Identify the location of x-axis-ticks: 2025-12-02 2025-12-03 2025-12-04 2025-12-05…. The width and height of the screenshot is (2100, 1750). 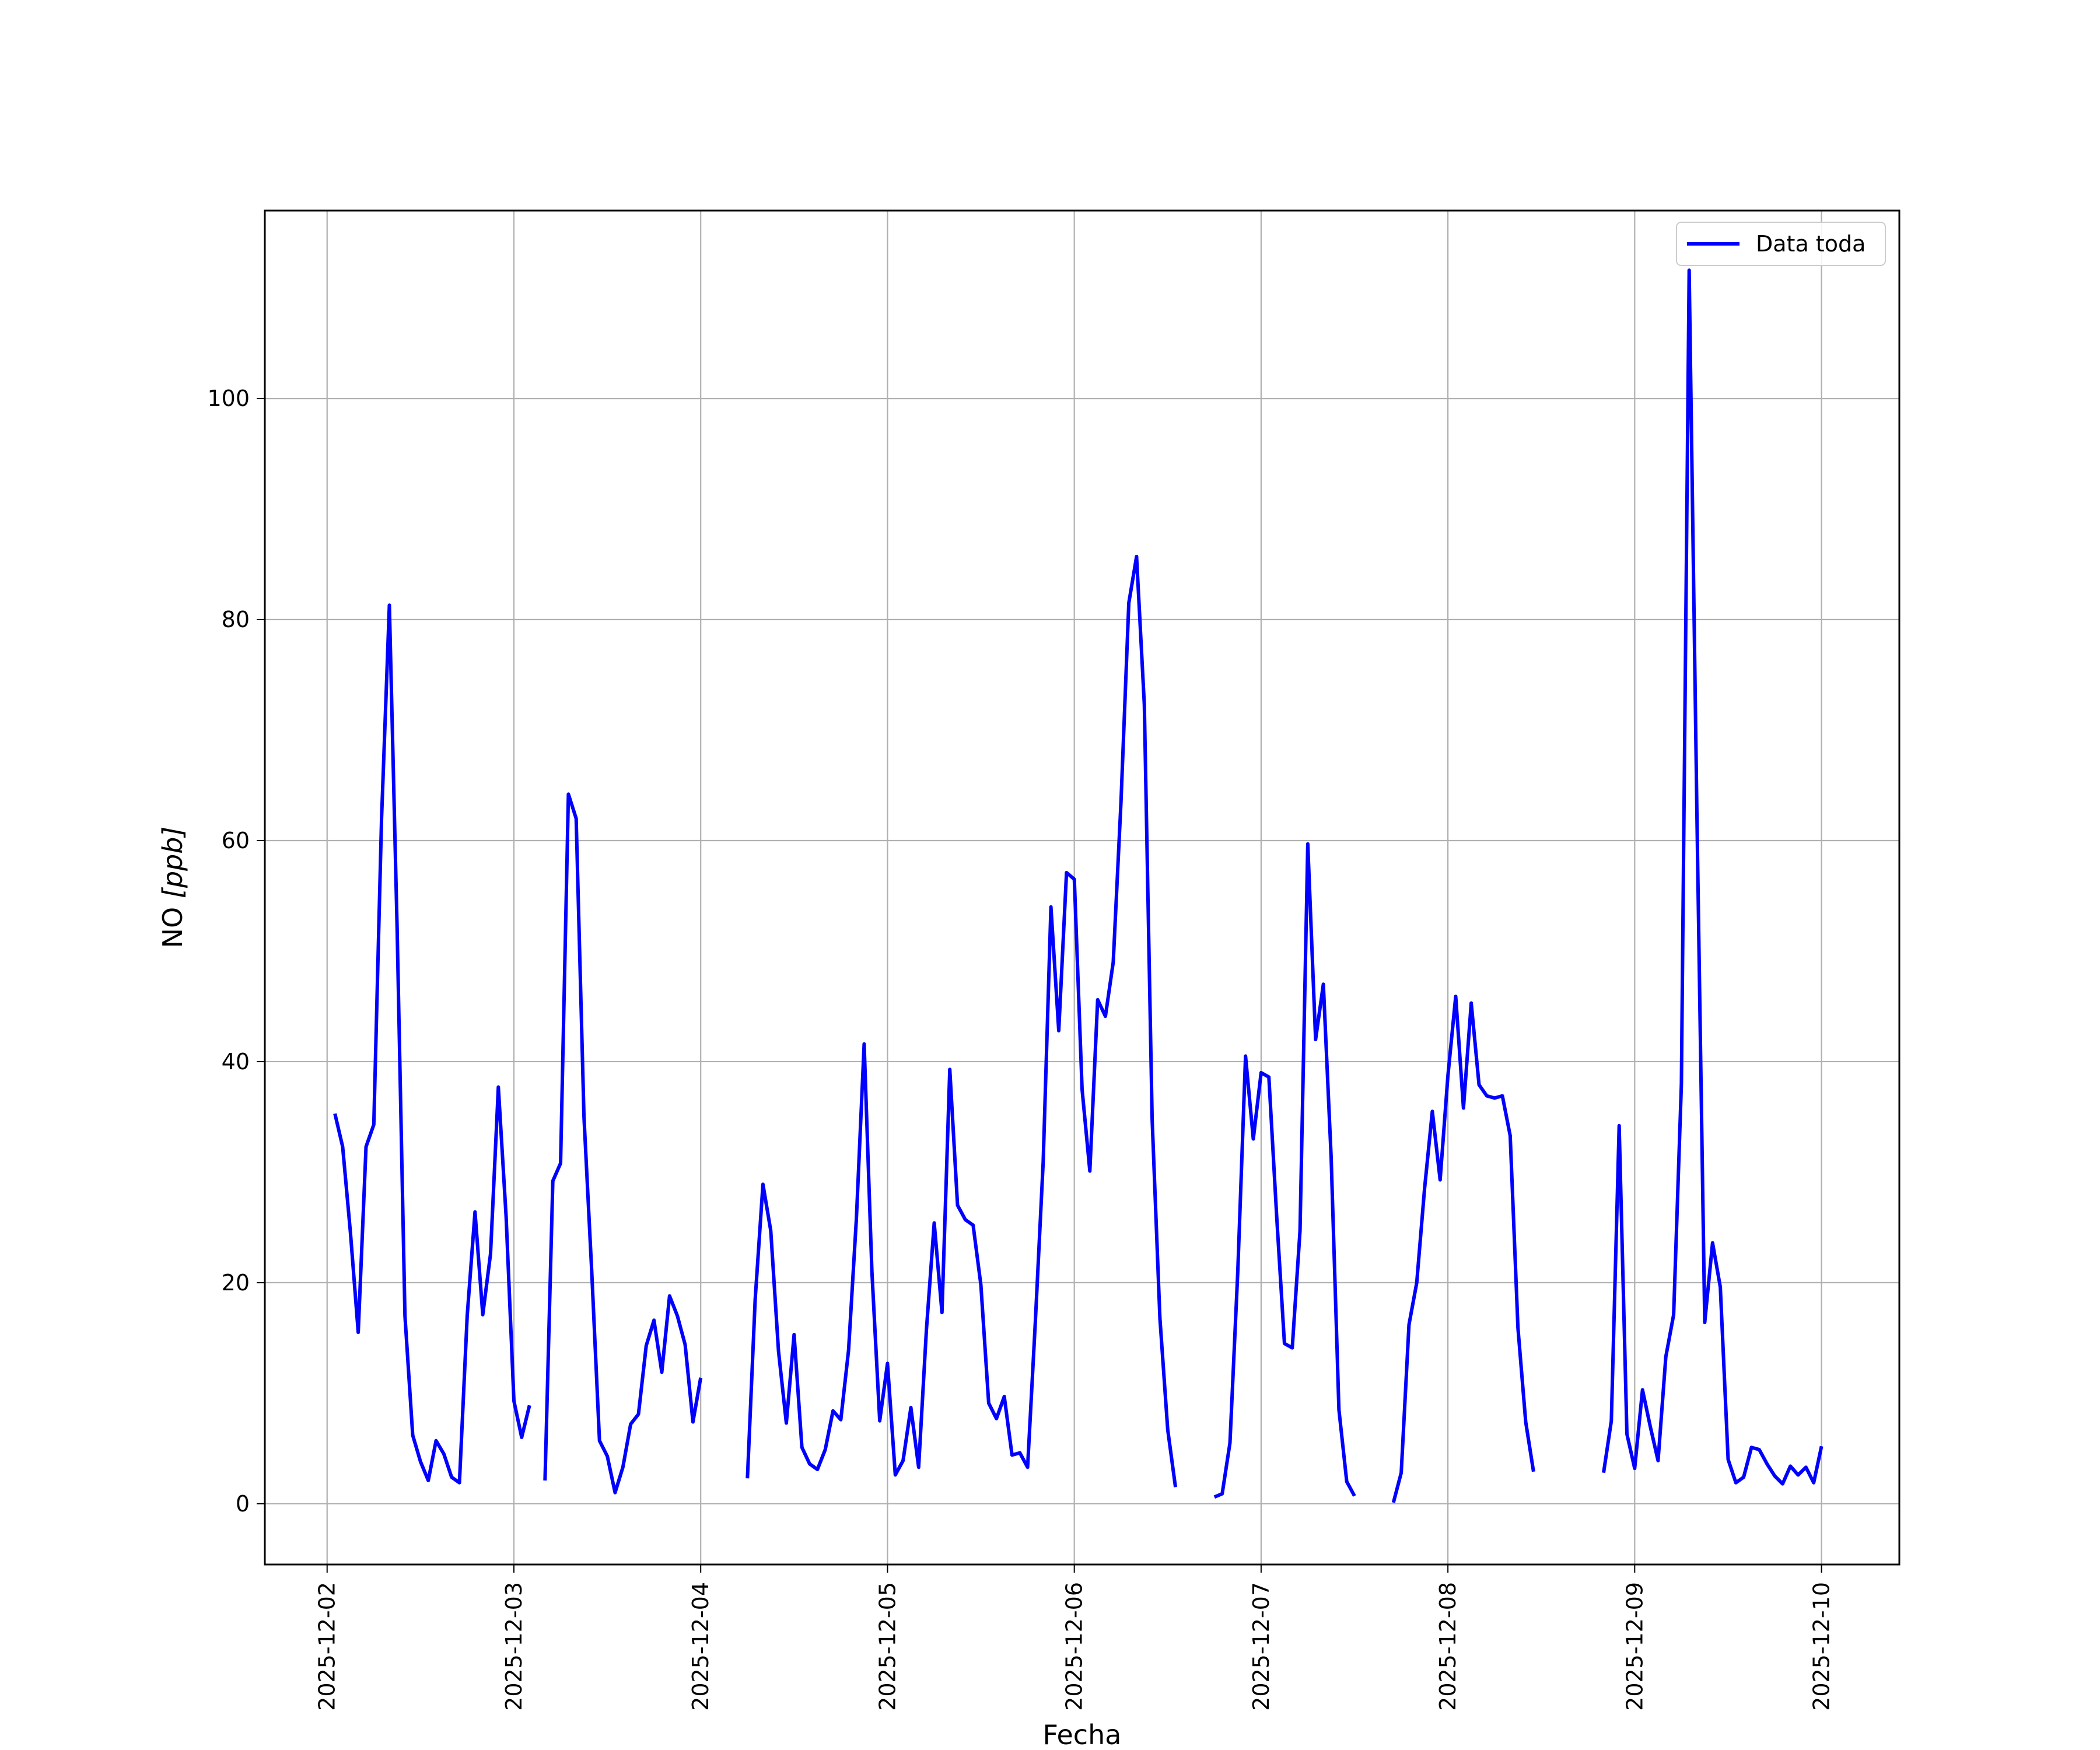
(1074, 1637).